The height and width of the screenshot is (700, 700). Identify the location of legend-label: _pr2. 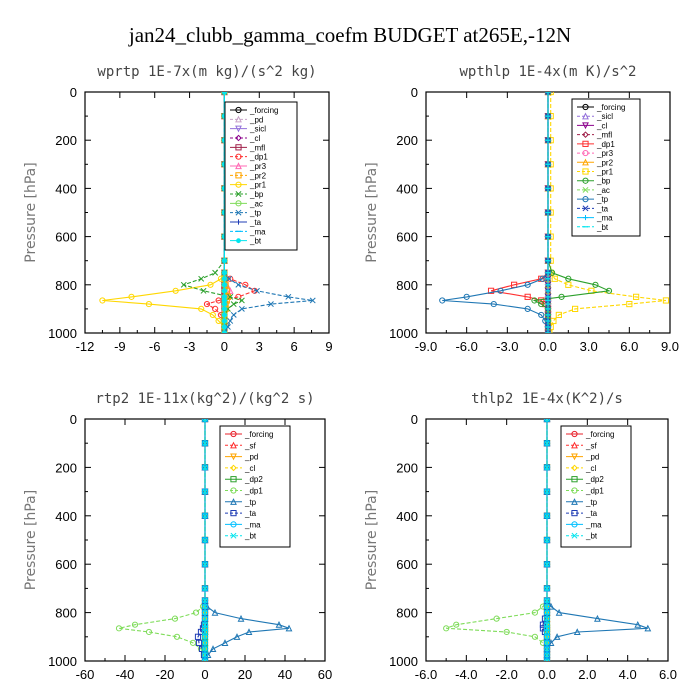
(258, 175).